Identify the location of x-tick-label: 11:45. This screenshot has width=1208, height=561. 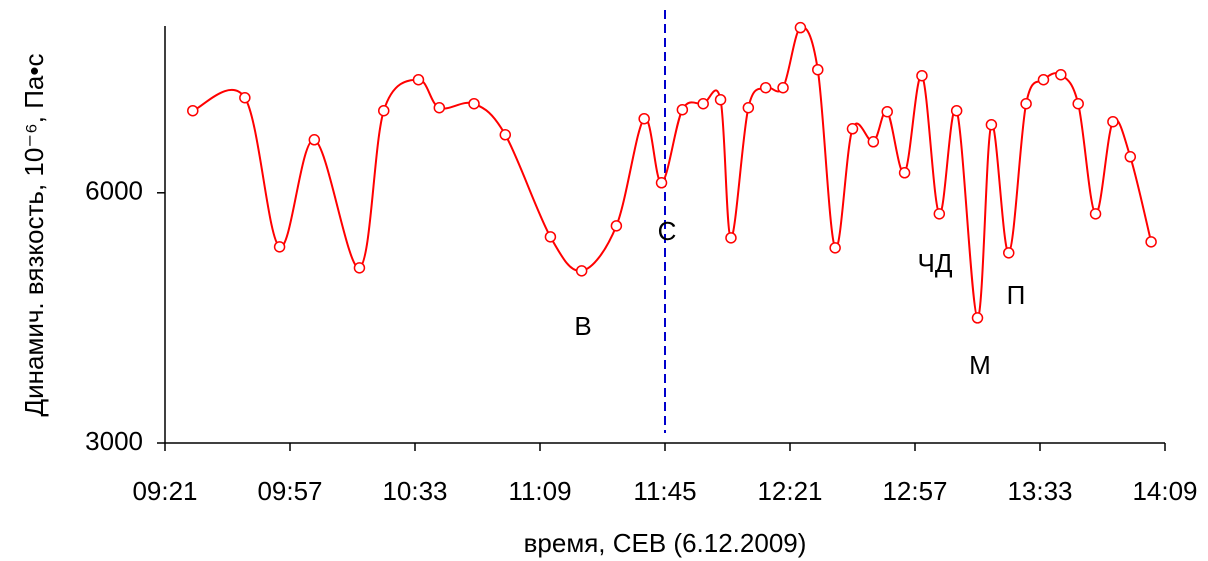
(664, 491).